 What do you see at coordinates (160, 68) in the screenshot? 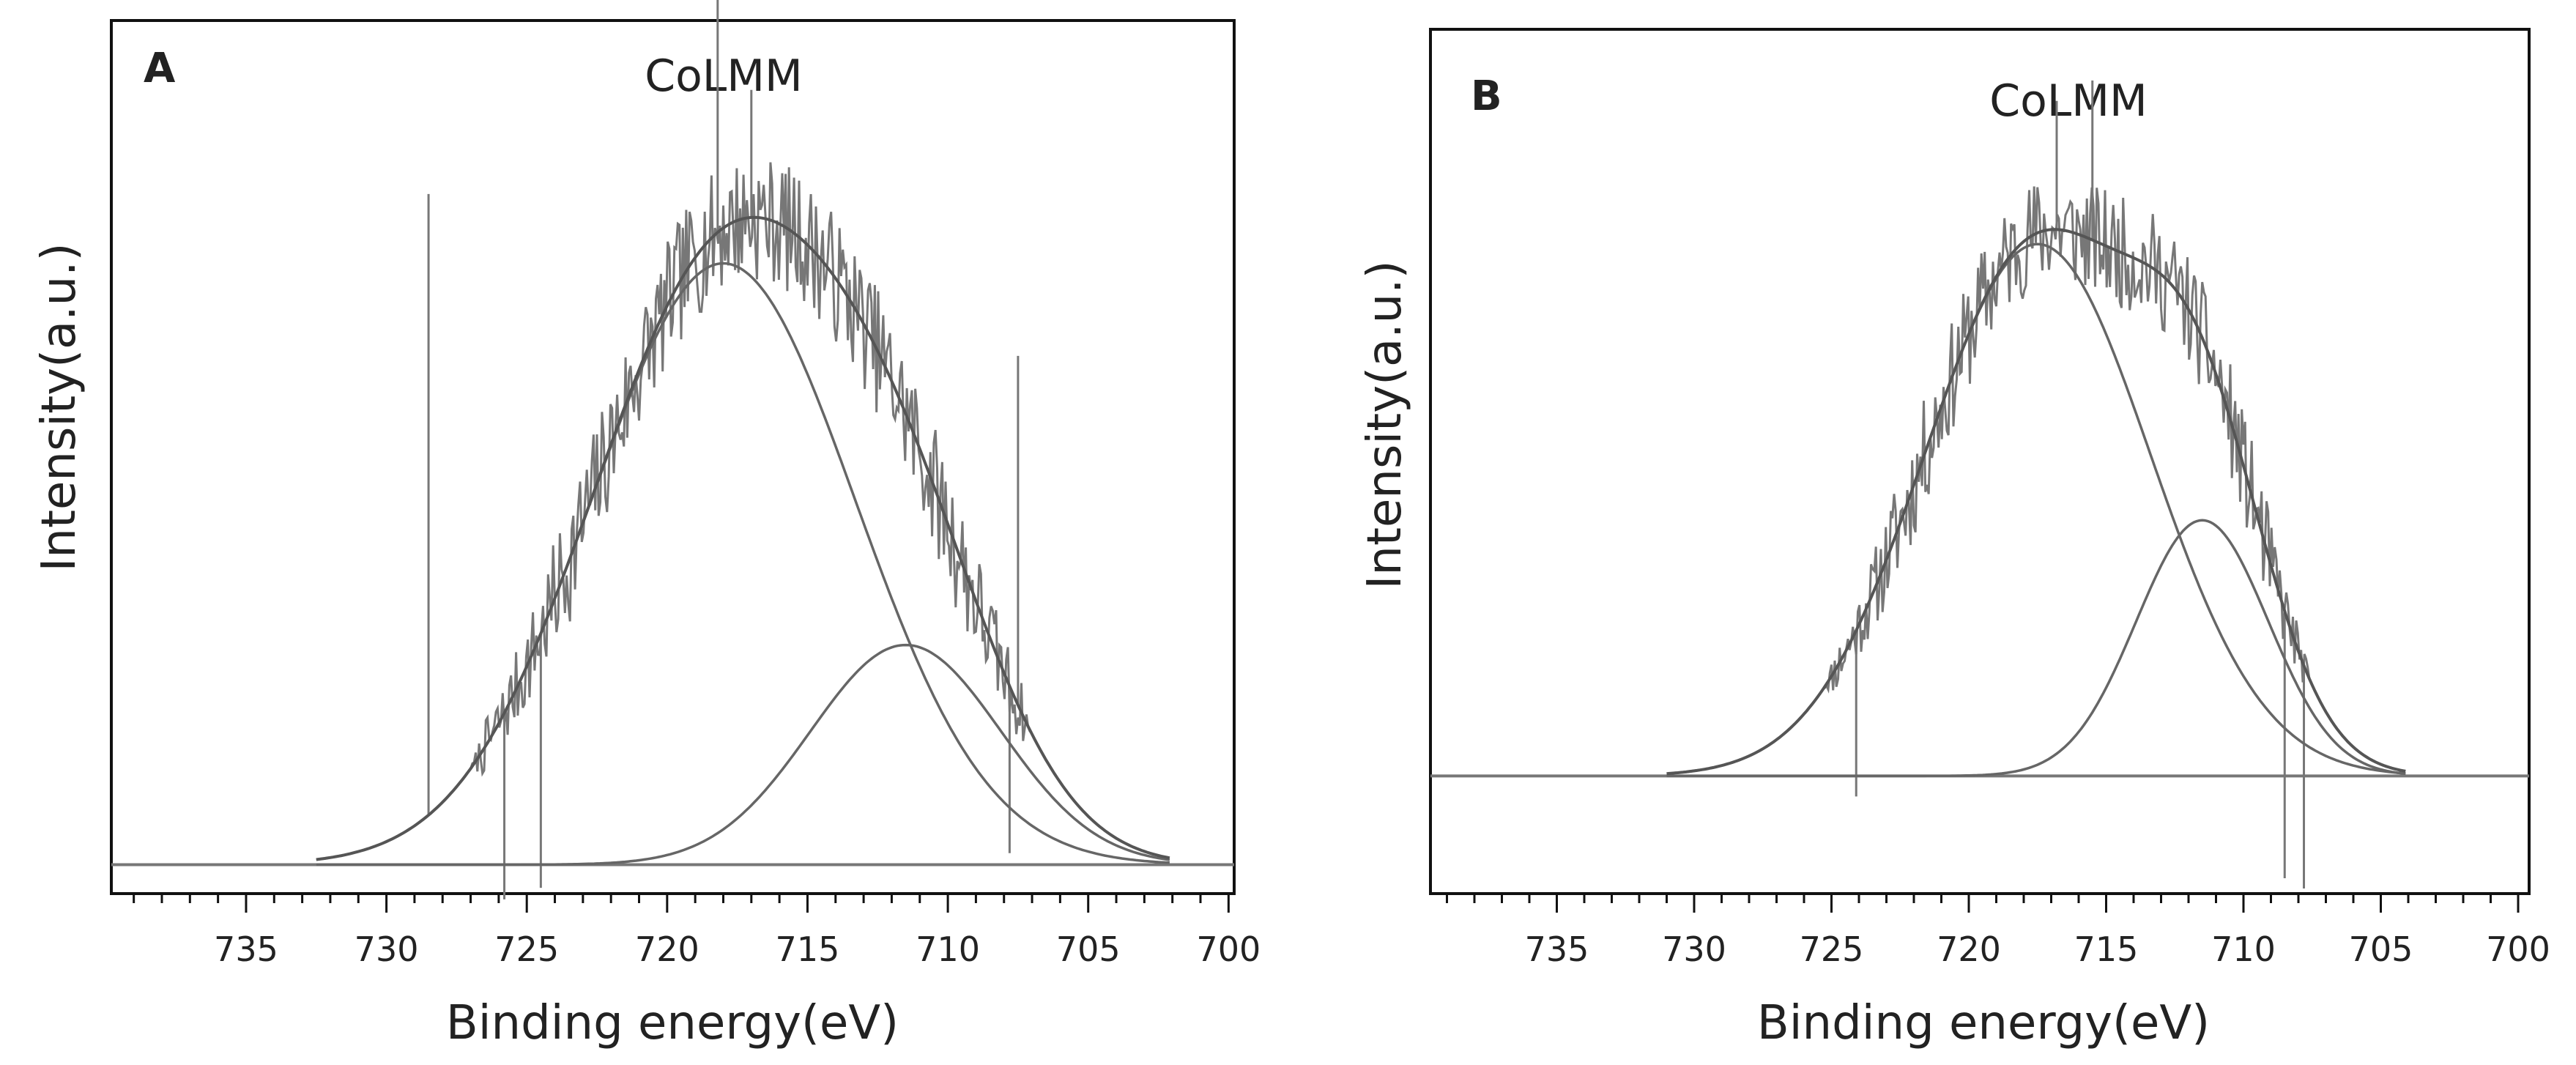
I see `panel-label: A` at bounding box center [160, 68].